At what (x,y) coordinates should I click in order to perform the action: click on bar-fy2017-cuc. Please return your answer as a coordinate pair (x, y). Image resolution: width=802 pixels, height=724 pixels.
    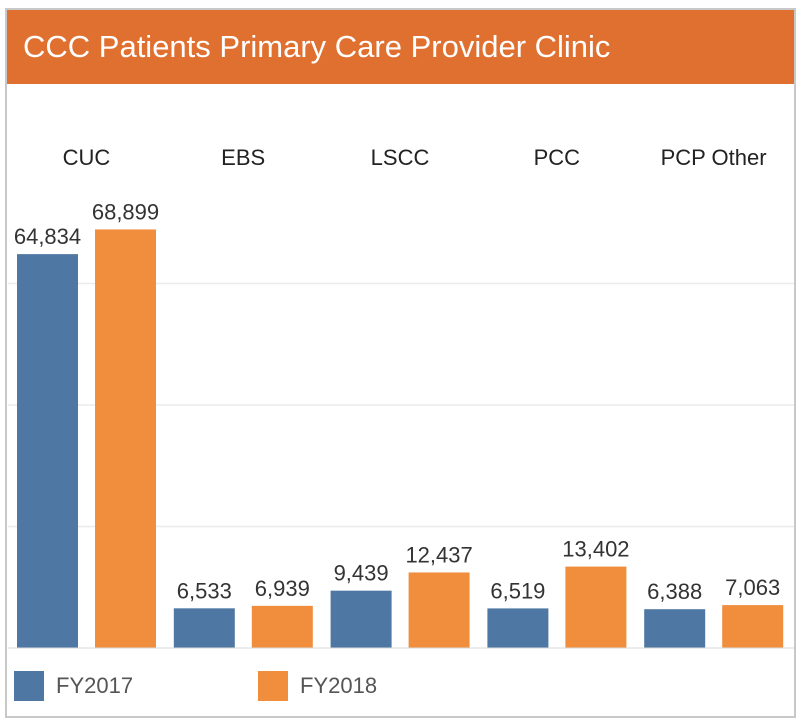
    Looking at the image, I should click on (47, 451).